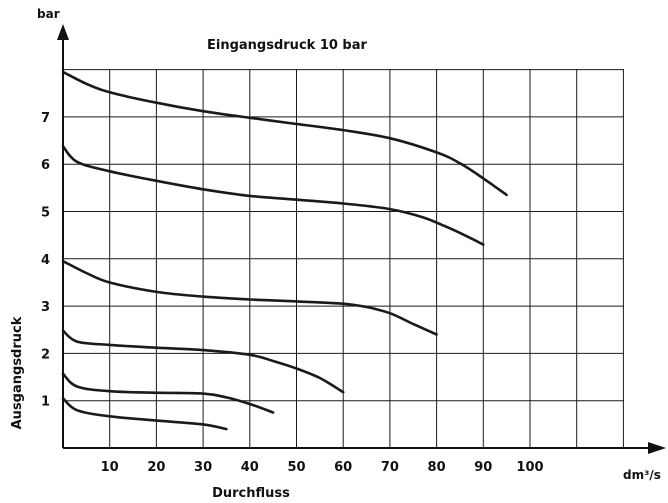 This screenshot has height=503, width=668. Describe the element at coordinates (250, 467) in the screenshot. I see `x-tick-label: 40` at that location.